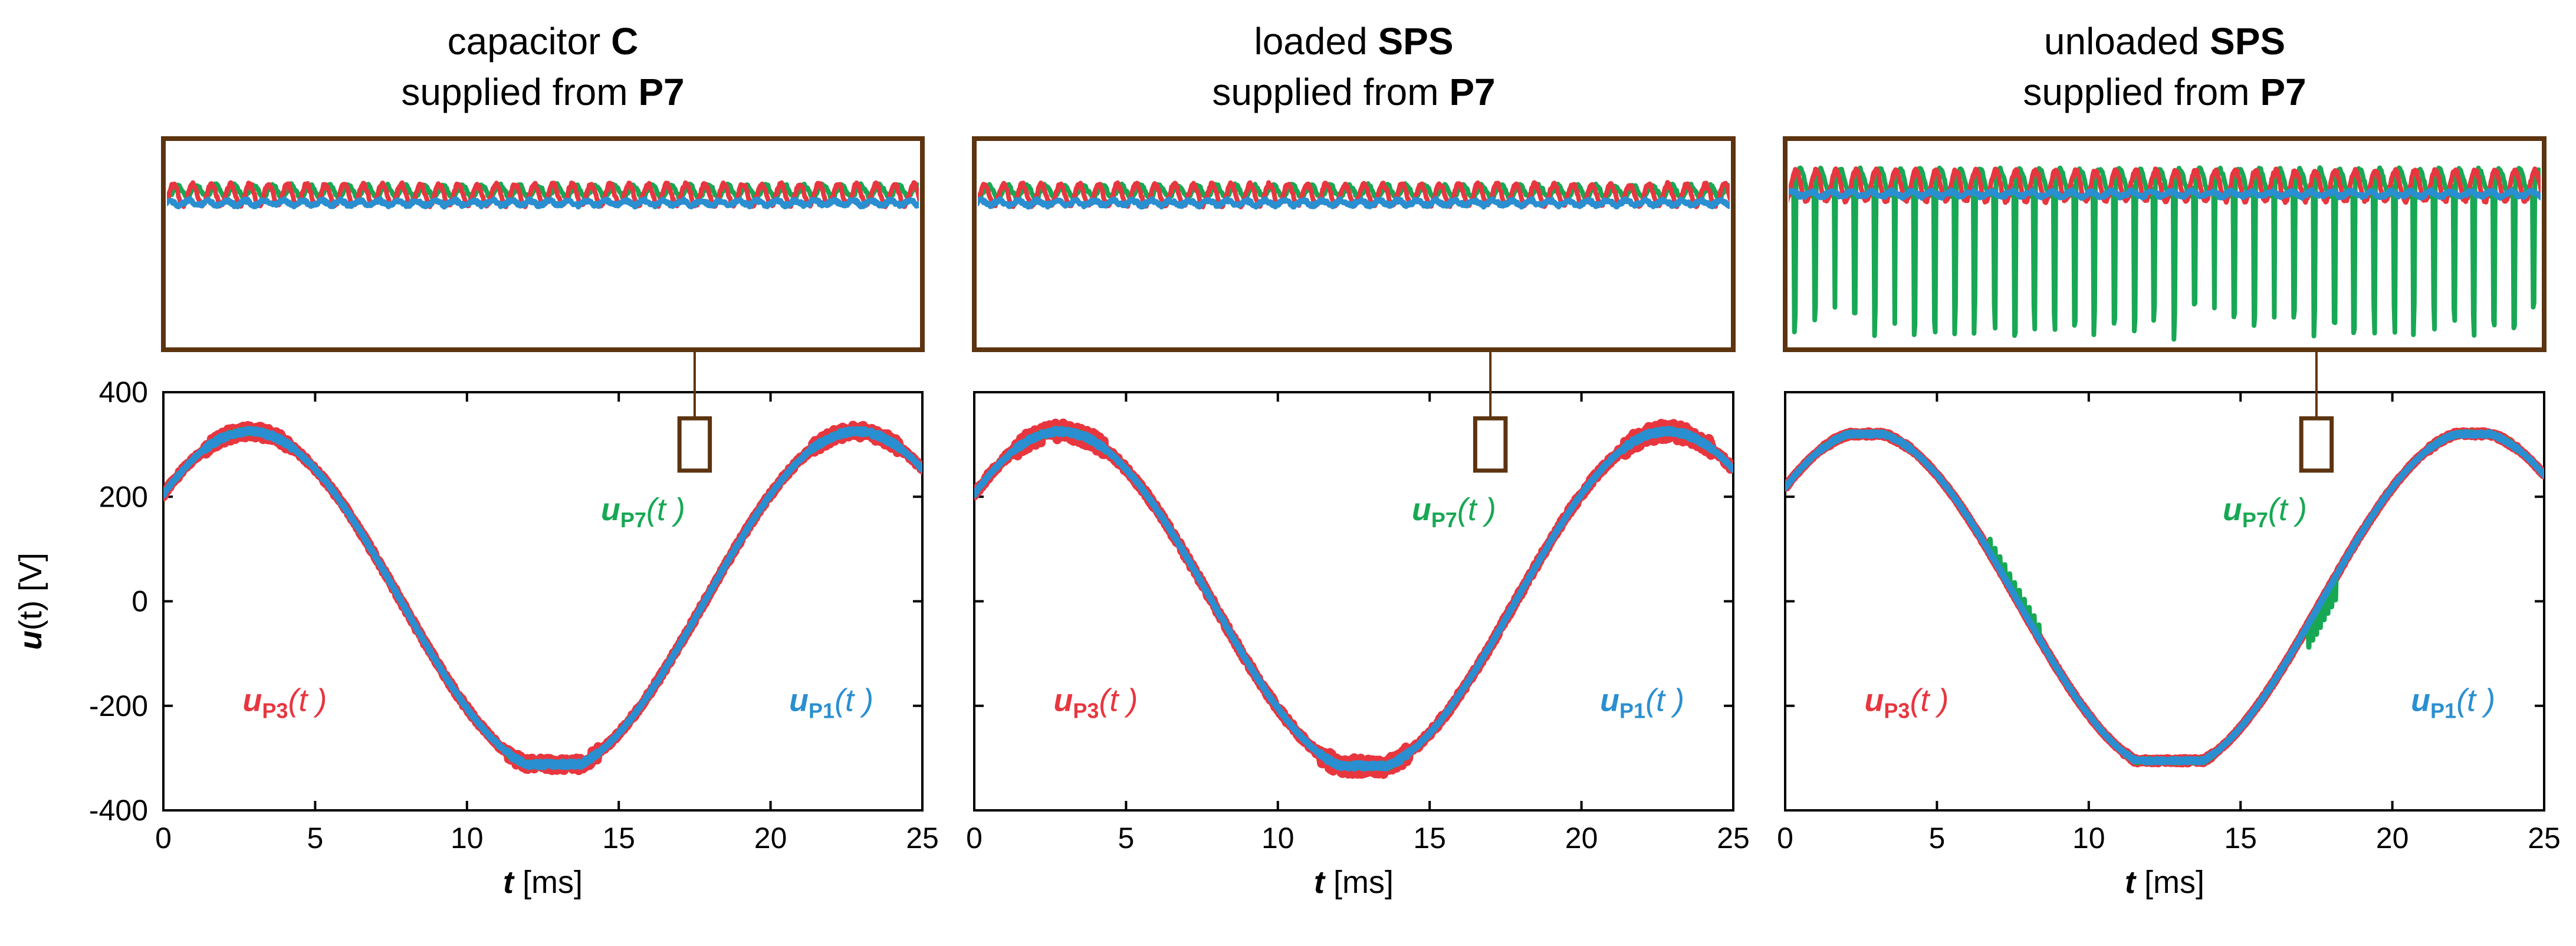 The width and height of the screenshot is (2576, 946). What do you see at coordinates (31, 591) in the screenshot?
I see `y-axis-unit: (t) [V]` at bounding box center [31, 591].